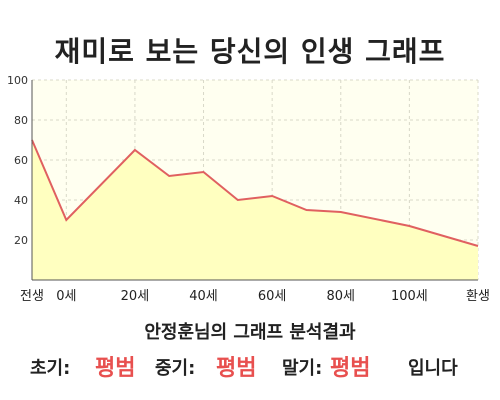 Image resolution: width=500 pixels, height=400 pixels. What do you see at coordinates (32, 296) in the screenshot?
I see `x-tick-label: 전생` at bounding box center [32, 296].